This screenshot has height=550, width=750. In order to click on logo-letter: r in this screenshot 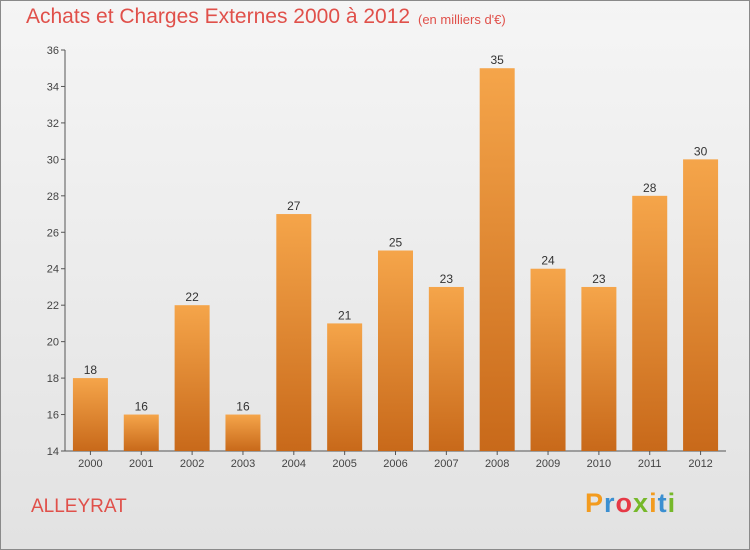, I will do `click(610, 503)`.